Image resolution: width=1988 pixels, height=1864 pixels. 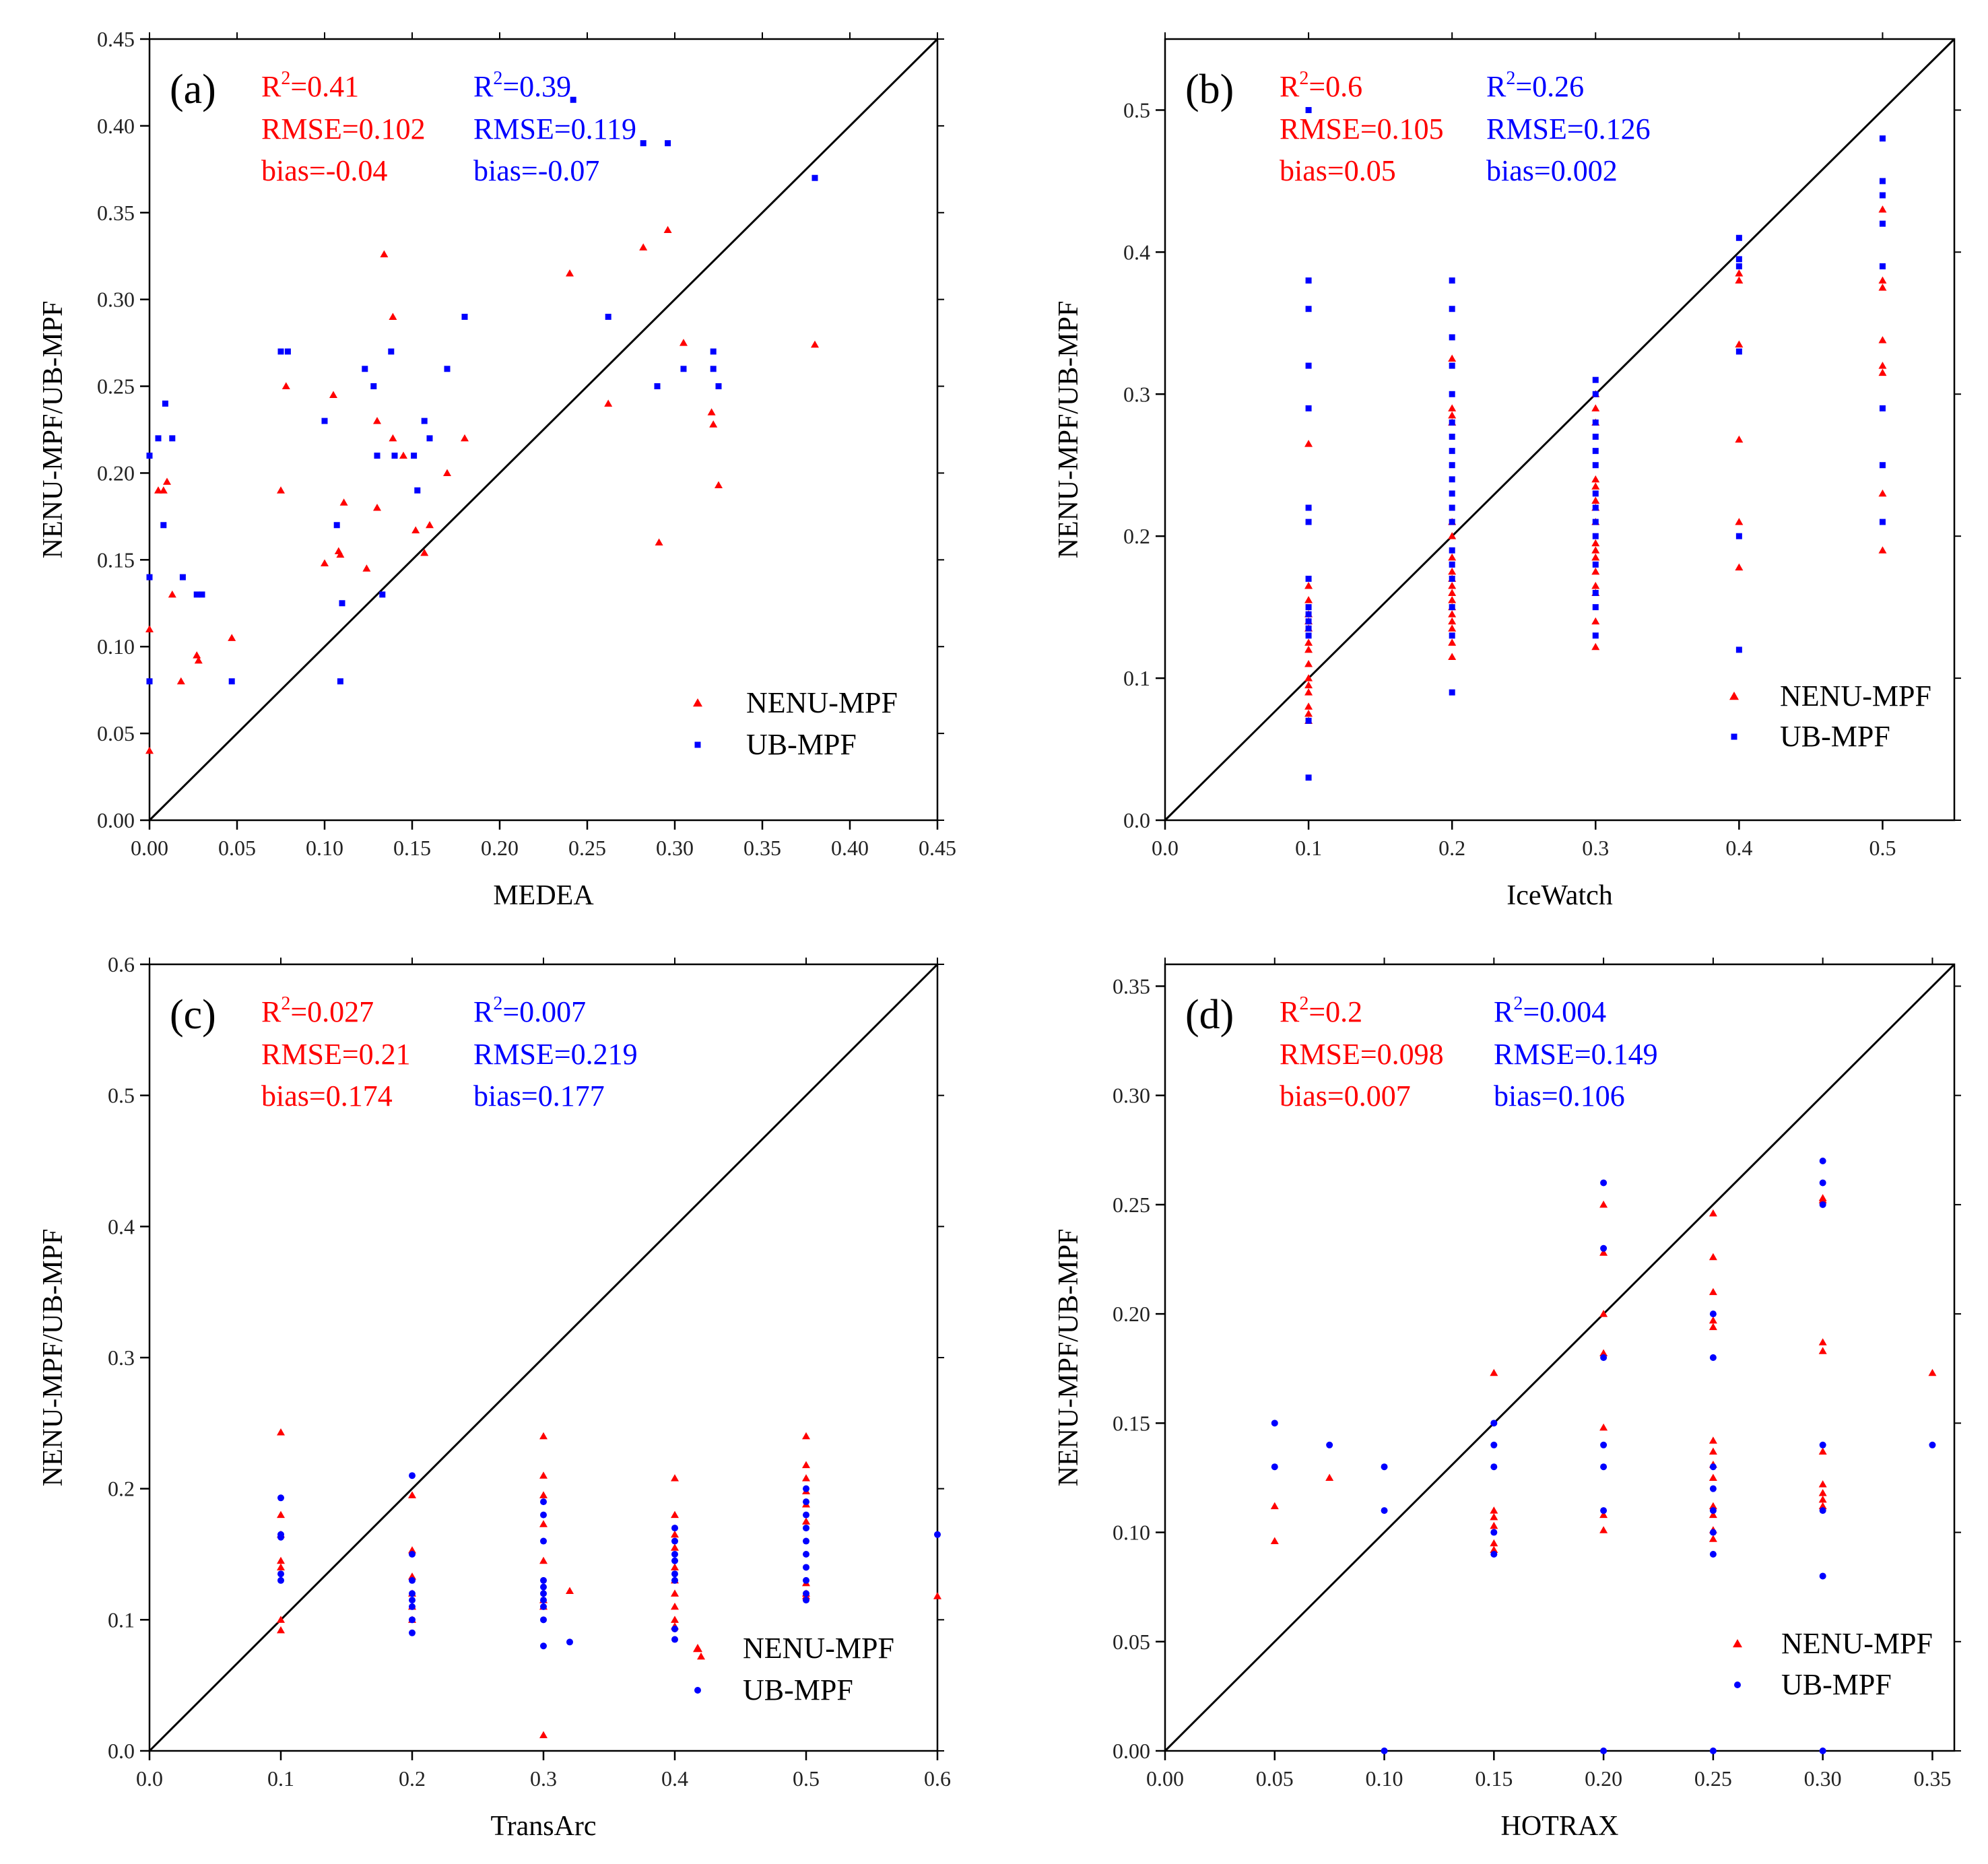 What do you see at coordinates (1131, 1314) in the screenshot?
I see `y-tick-label: 0.20` at bounding box center [1131, 1314].